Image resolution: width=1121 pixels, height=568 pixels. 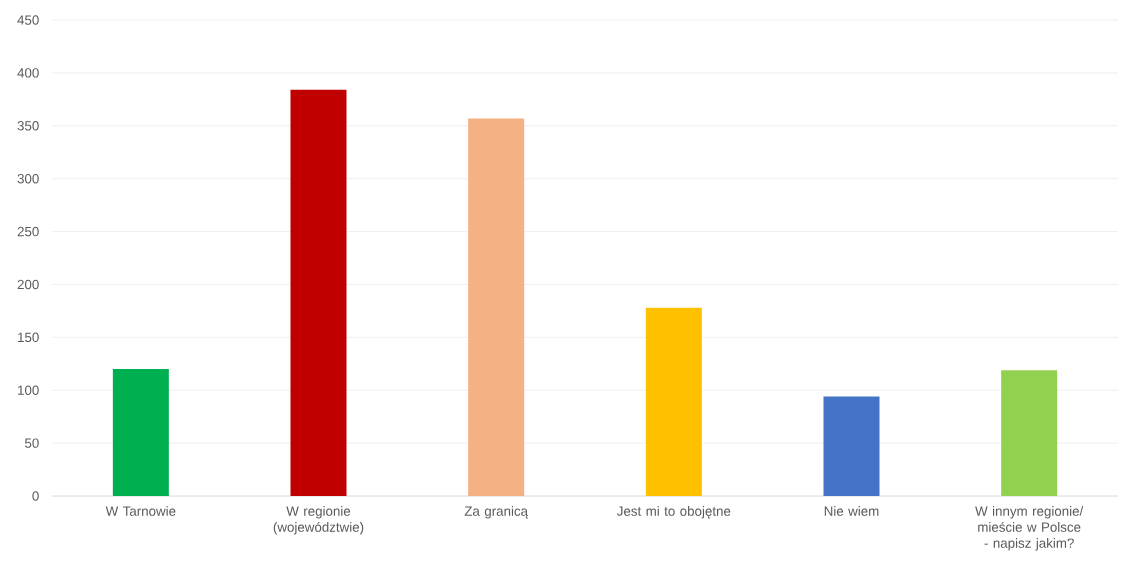 I want to click on x-tick-label: W Tarnowie, so click(x=140, y=511).